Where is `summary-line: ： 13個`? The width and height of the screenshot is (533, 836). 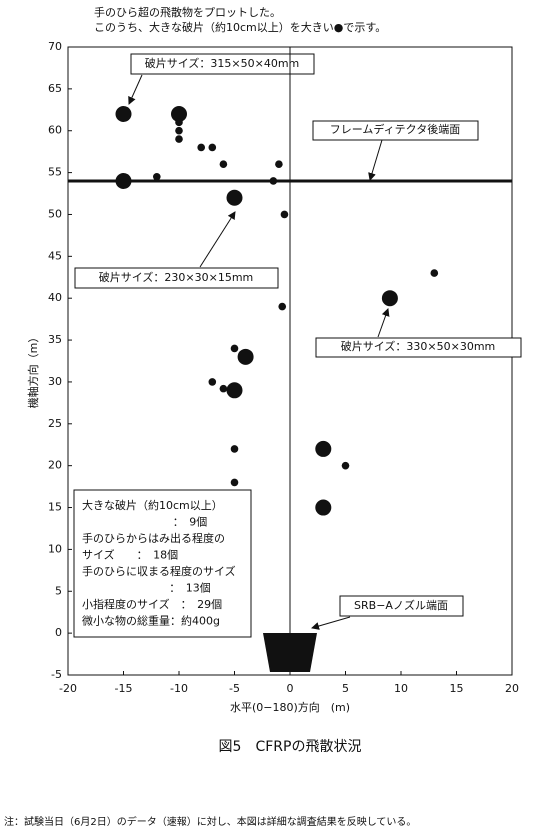
summary-line: ： 13個 is located at coordinates (190, 588).